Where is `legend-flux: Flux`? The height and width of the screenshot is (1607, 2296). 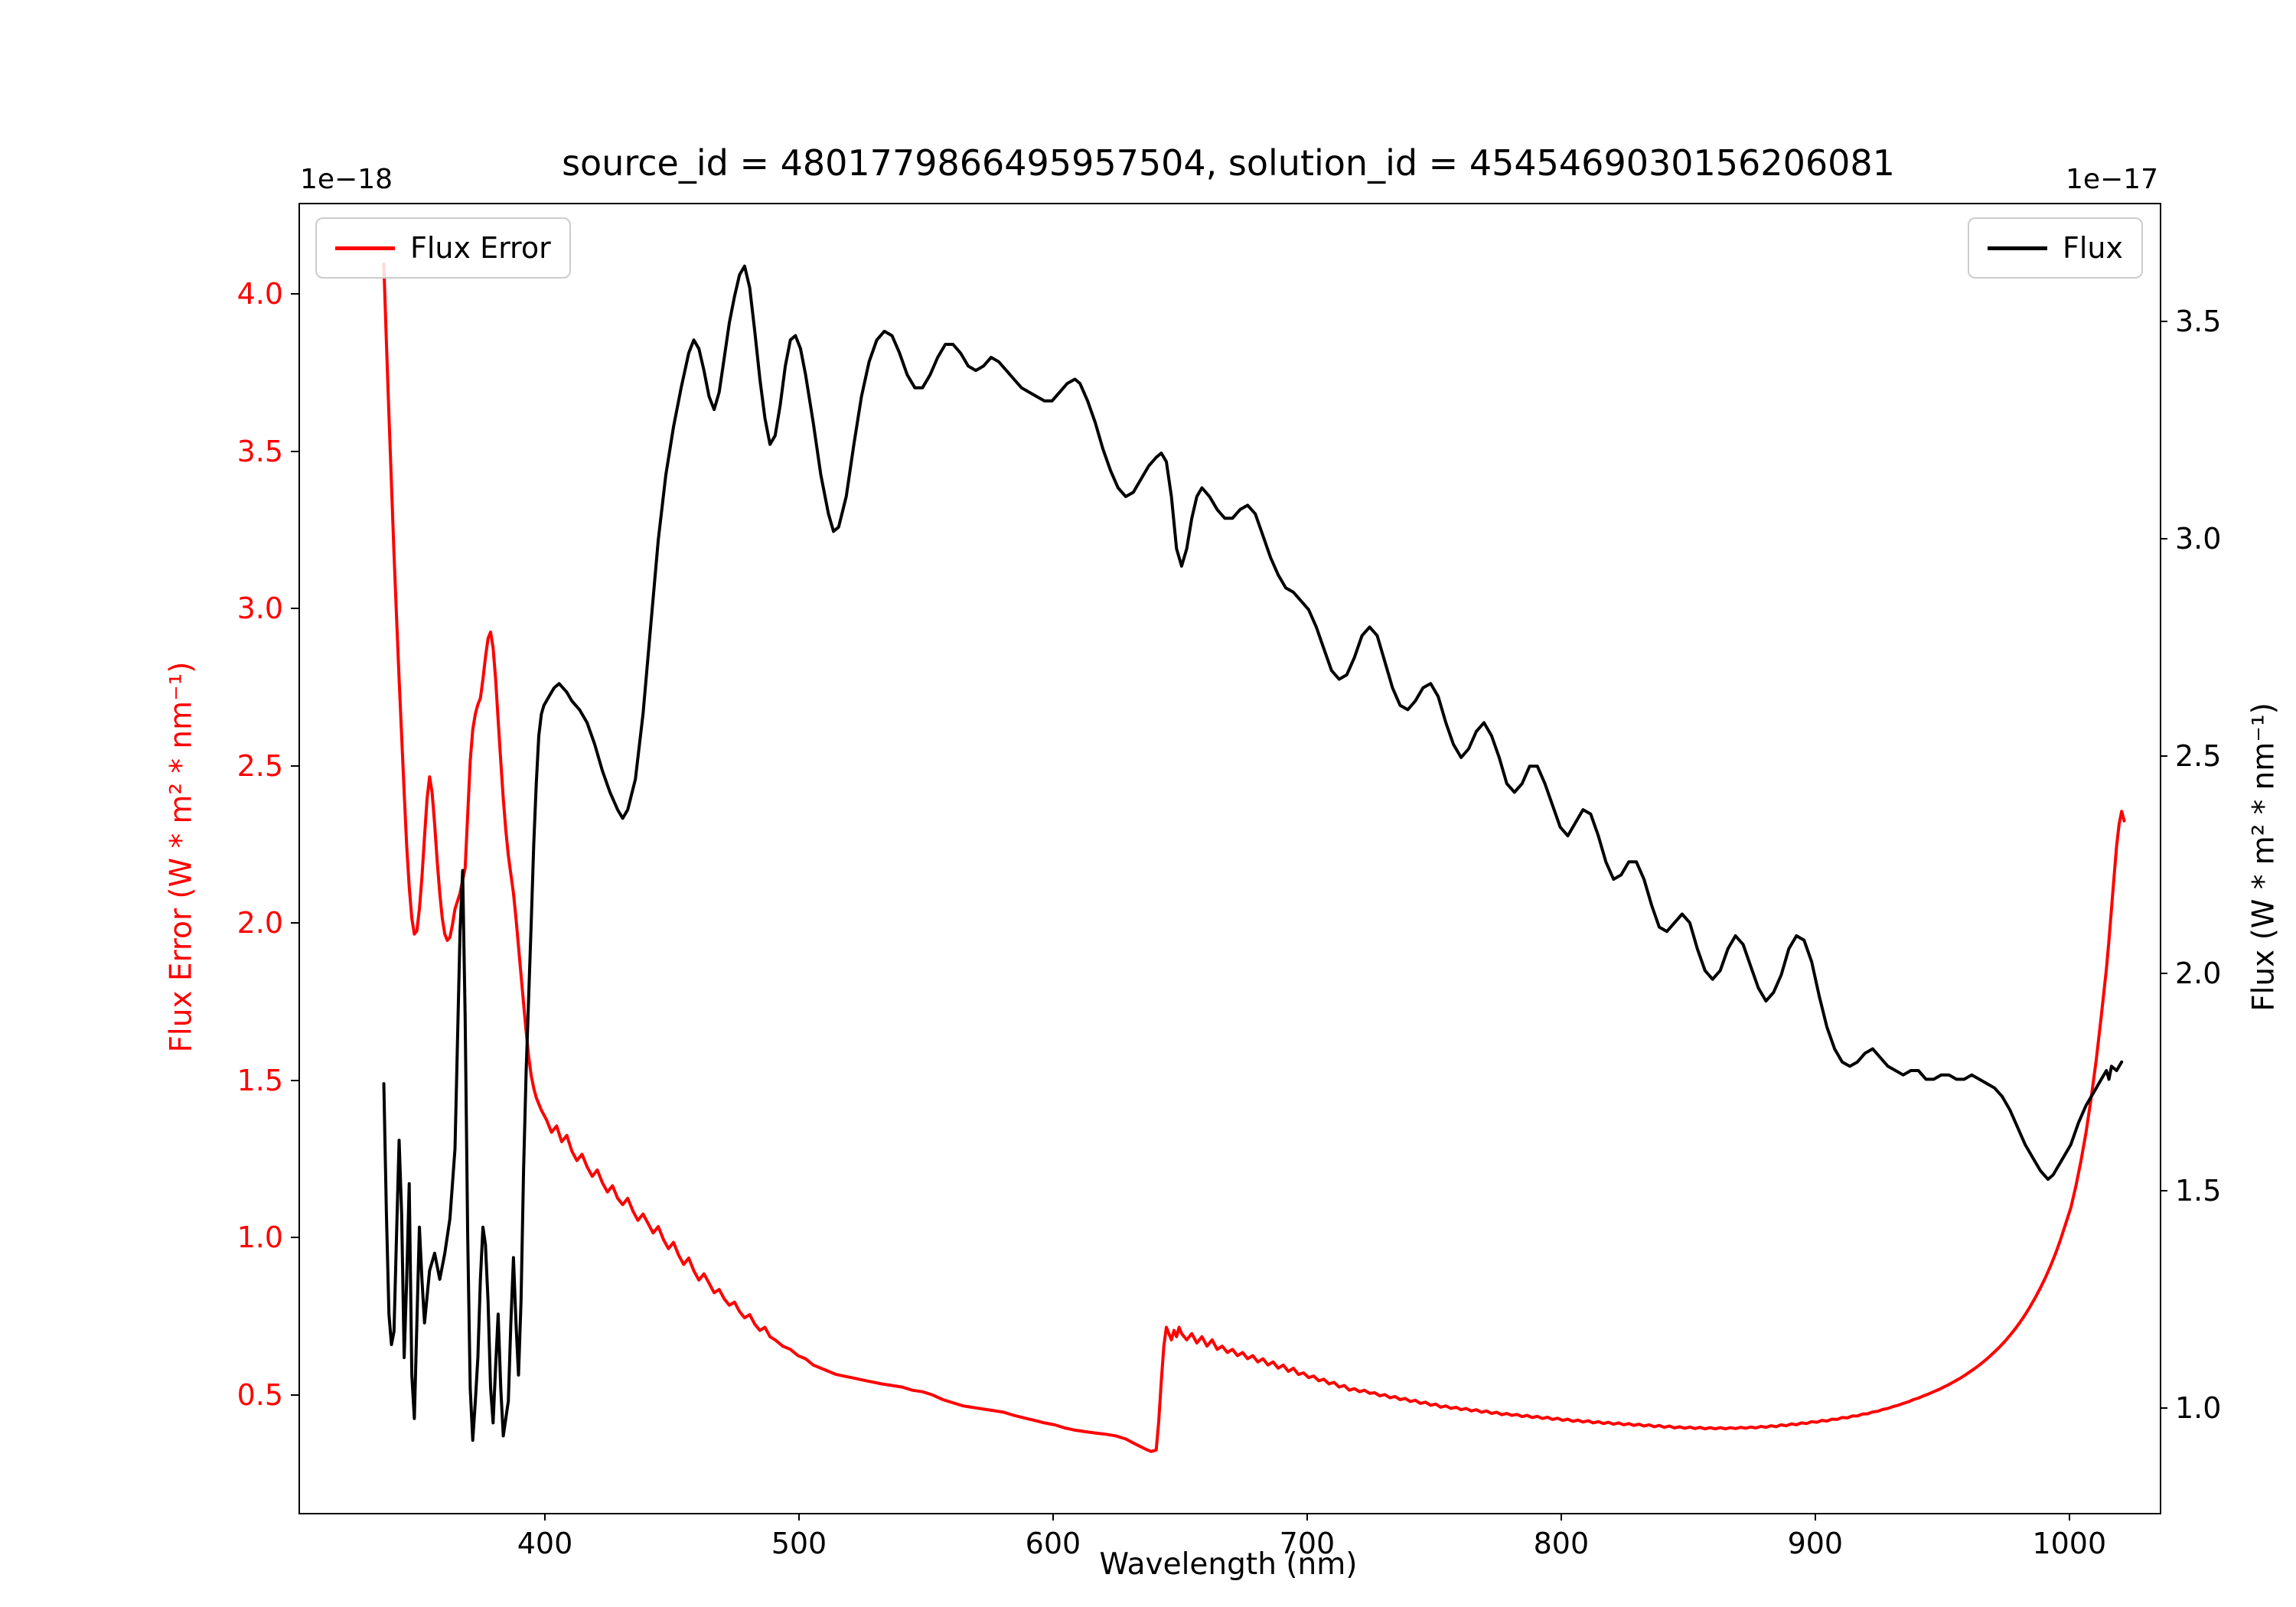
legend-flux: Flux is located at coordinates (2055, 248).